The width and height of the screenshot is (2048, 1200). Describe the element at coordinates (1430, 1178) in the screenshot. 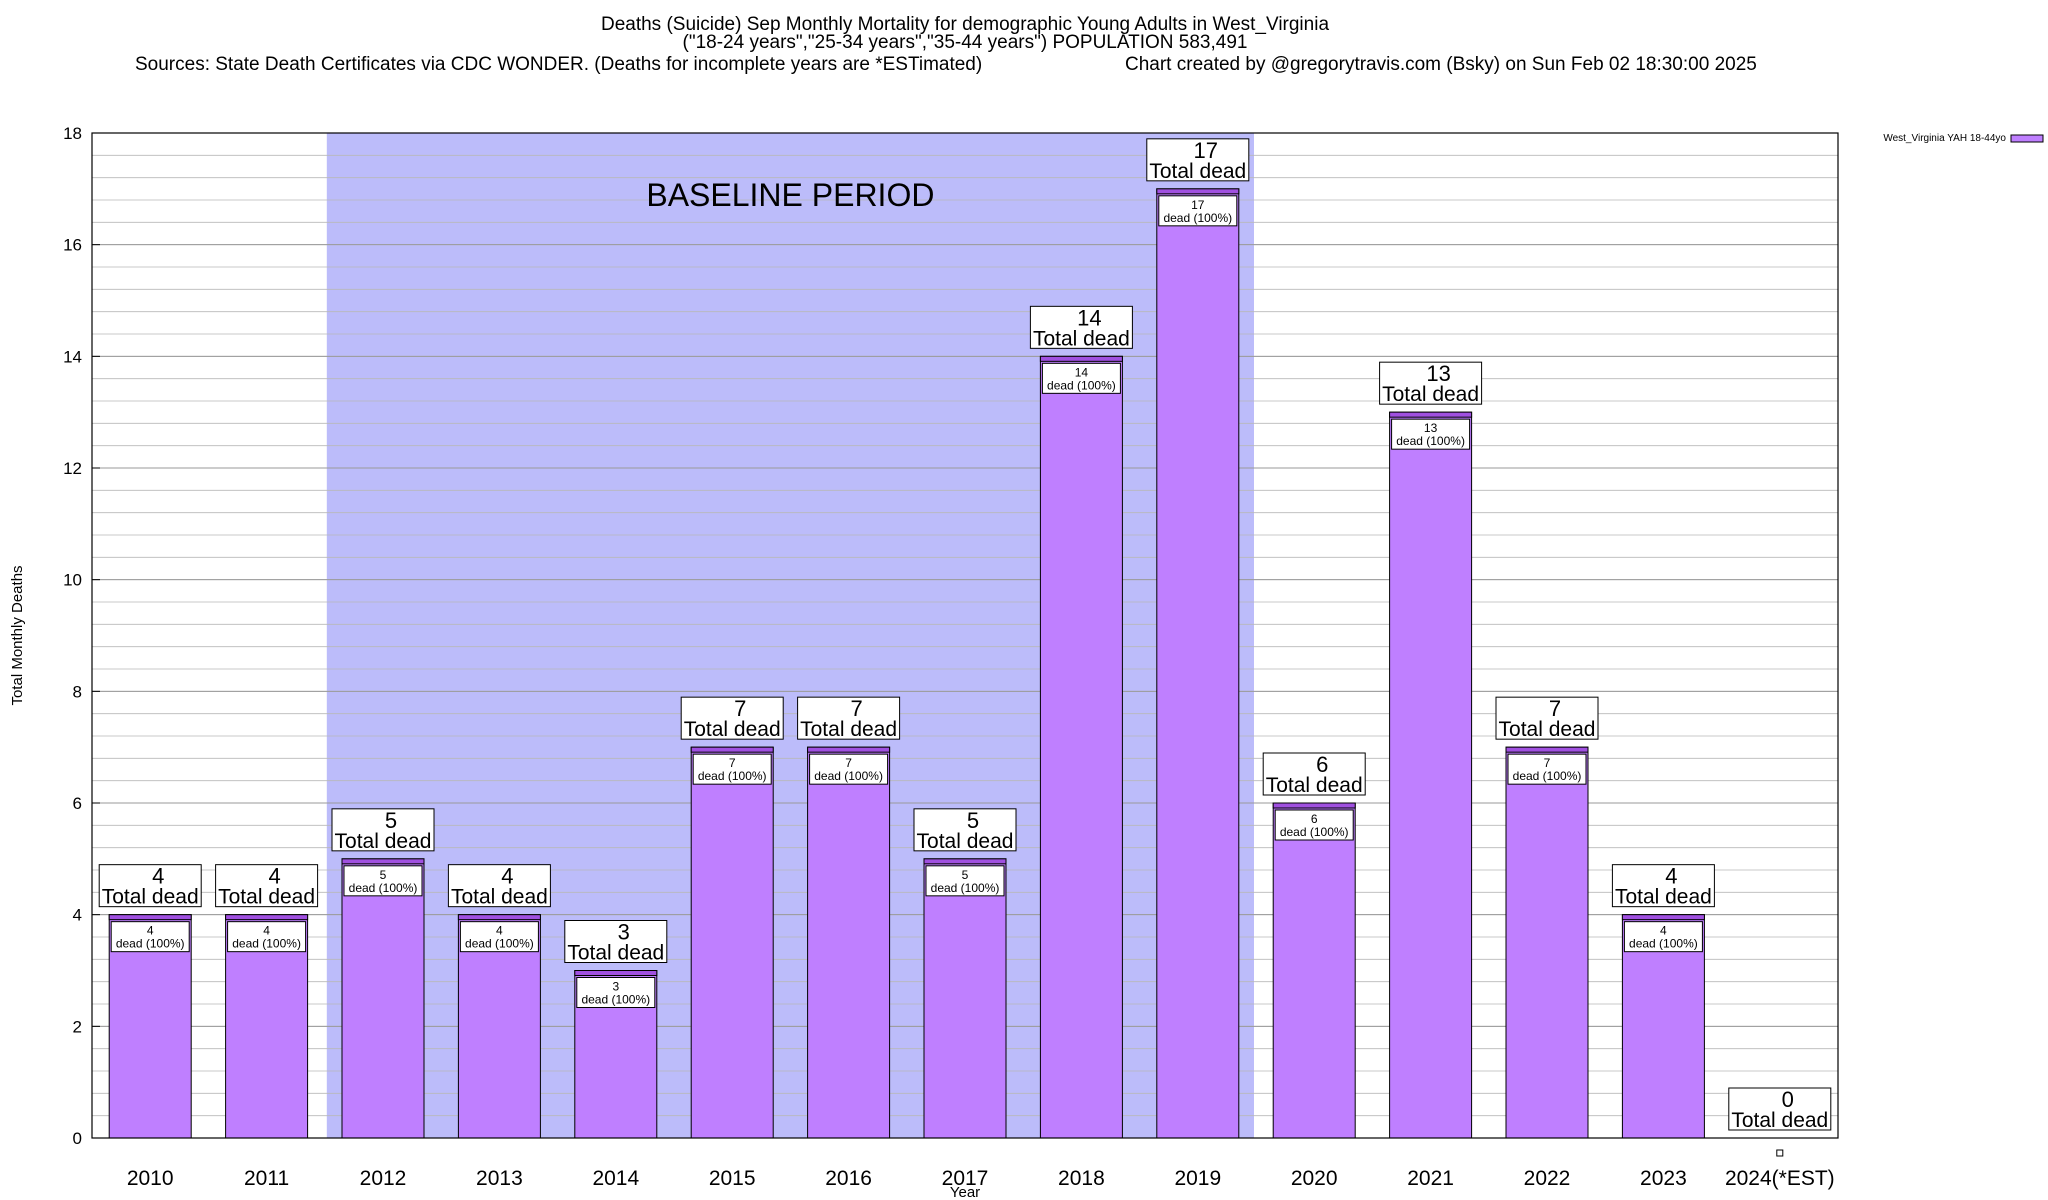

I see `x-tick-label: 2021` at that location.